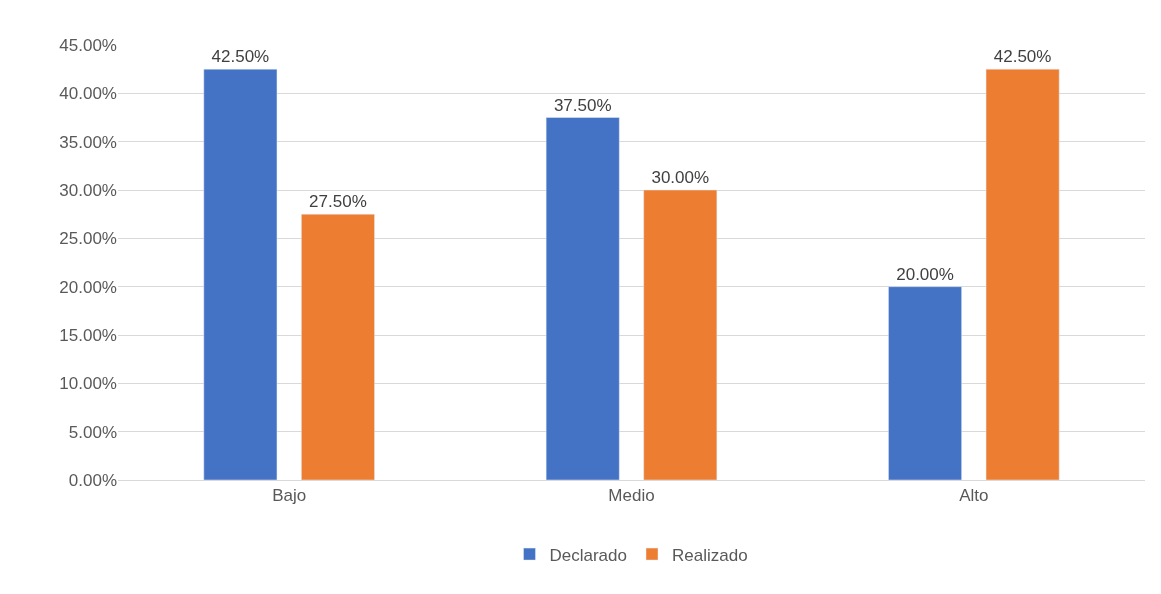  What do you see at coordinates (88, 335) in the screenshot?
I see `y-tick-label: 15.00%` at bounding box center [88, 335].